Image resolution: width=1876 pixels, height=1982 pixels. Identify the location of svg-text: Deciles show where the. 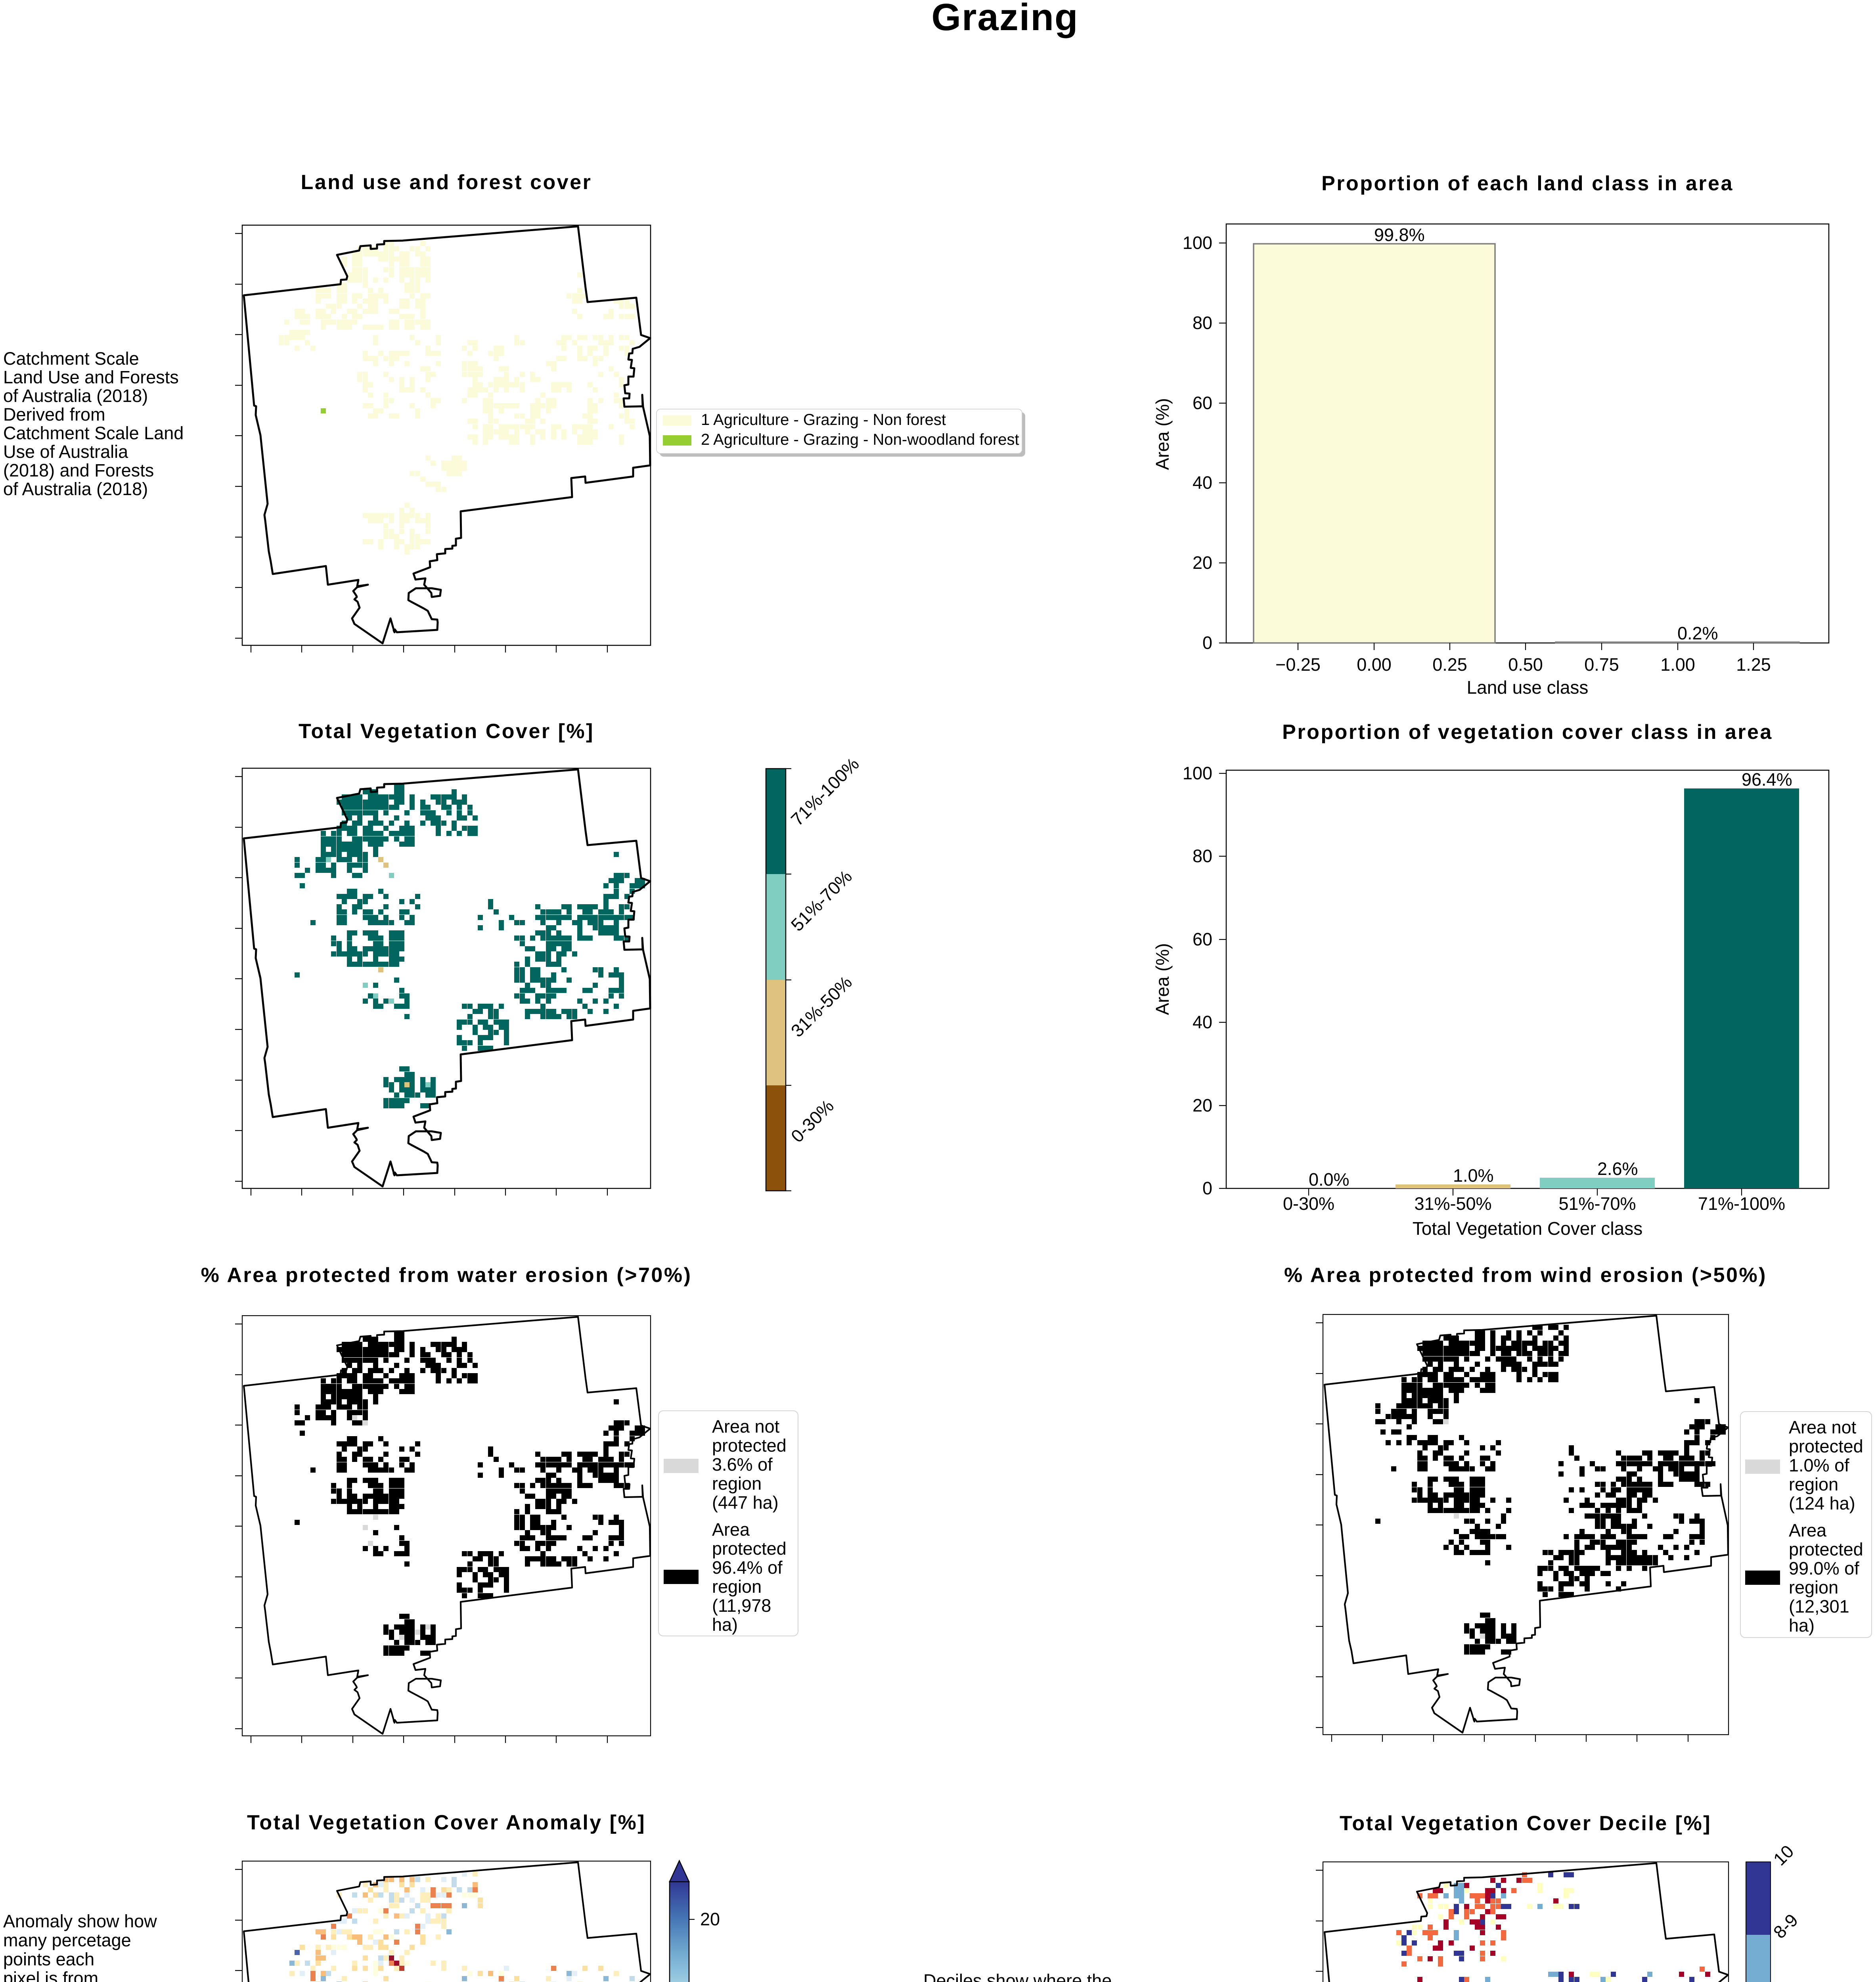
(1017, 1976).